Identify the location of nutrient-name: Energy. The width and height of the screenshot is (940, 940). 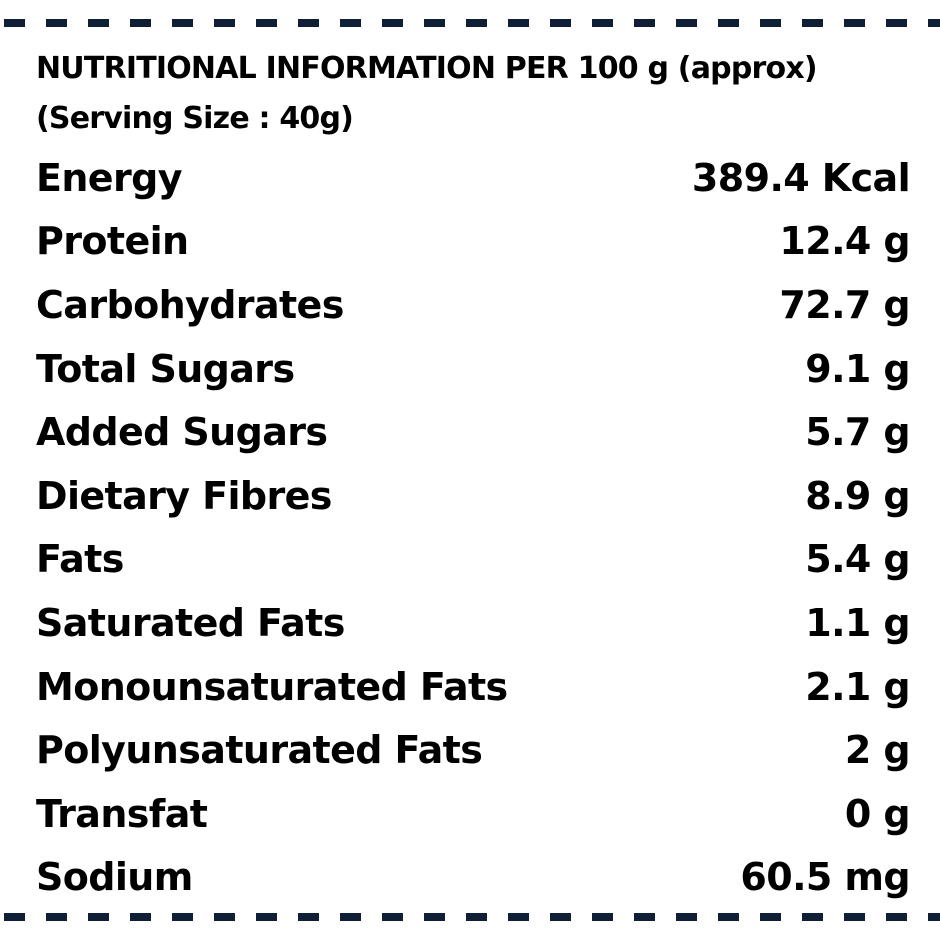
(109, 177).